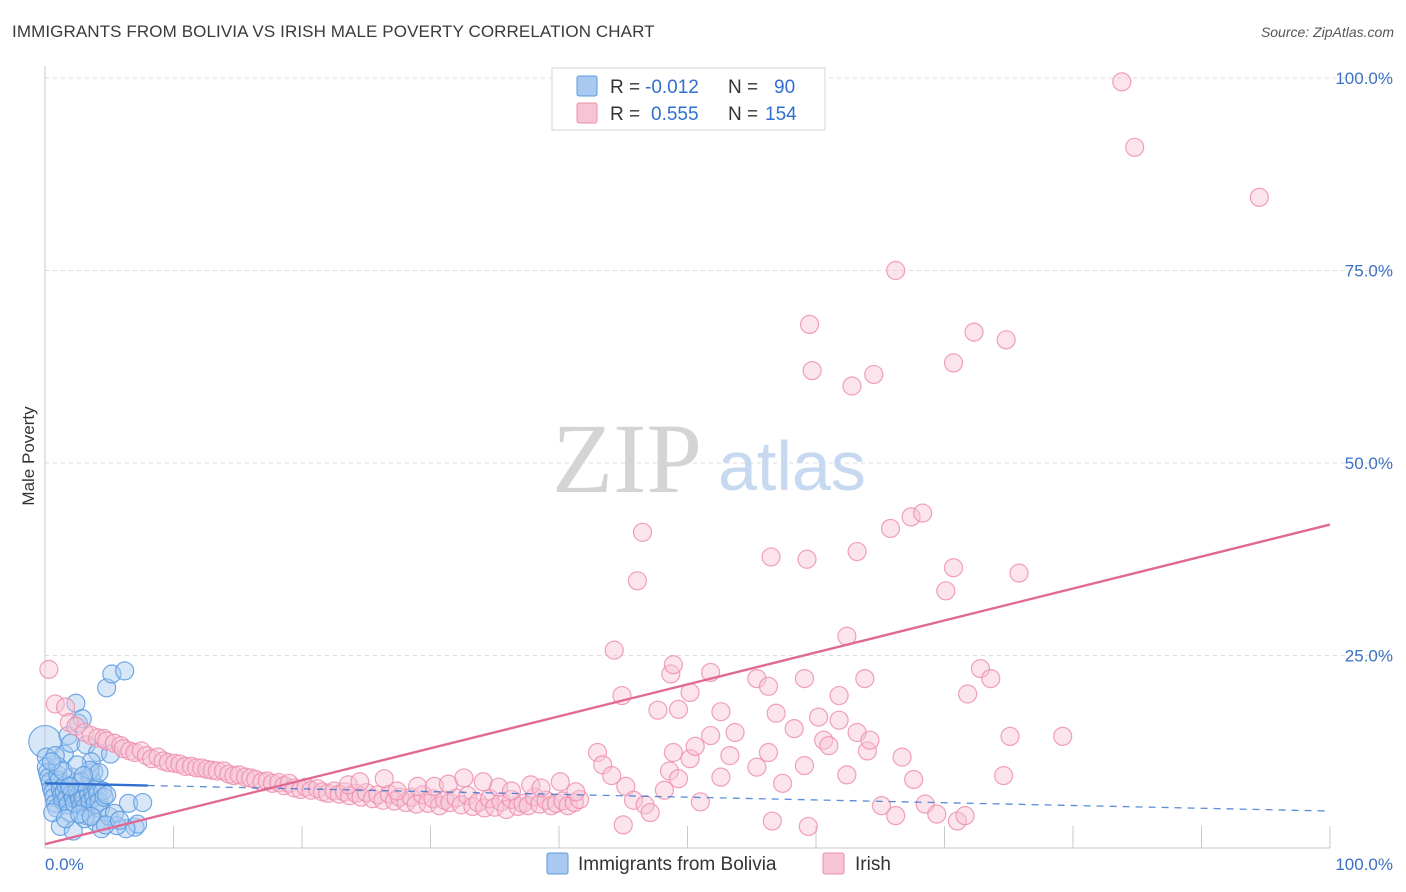 The image size is (1406, 892). I want to click on x-tick-labels: 0.0% 100.0%, so click(719, 864).